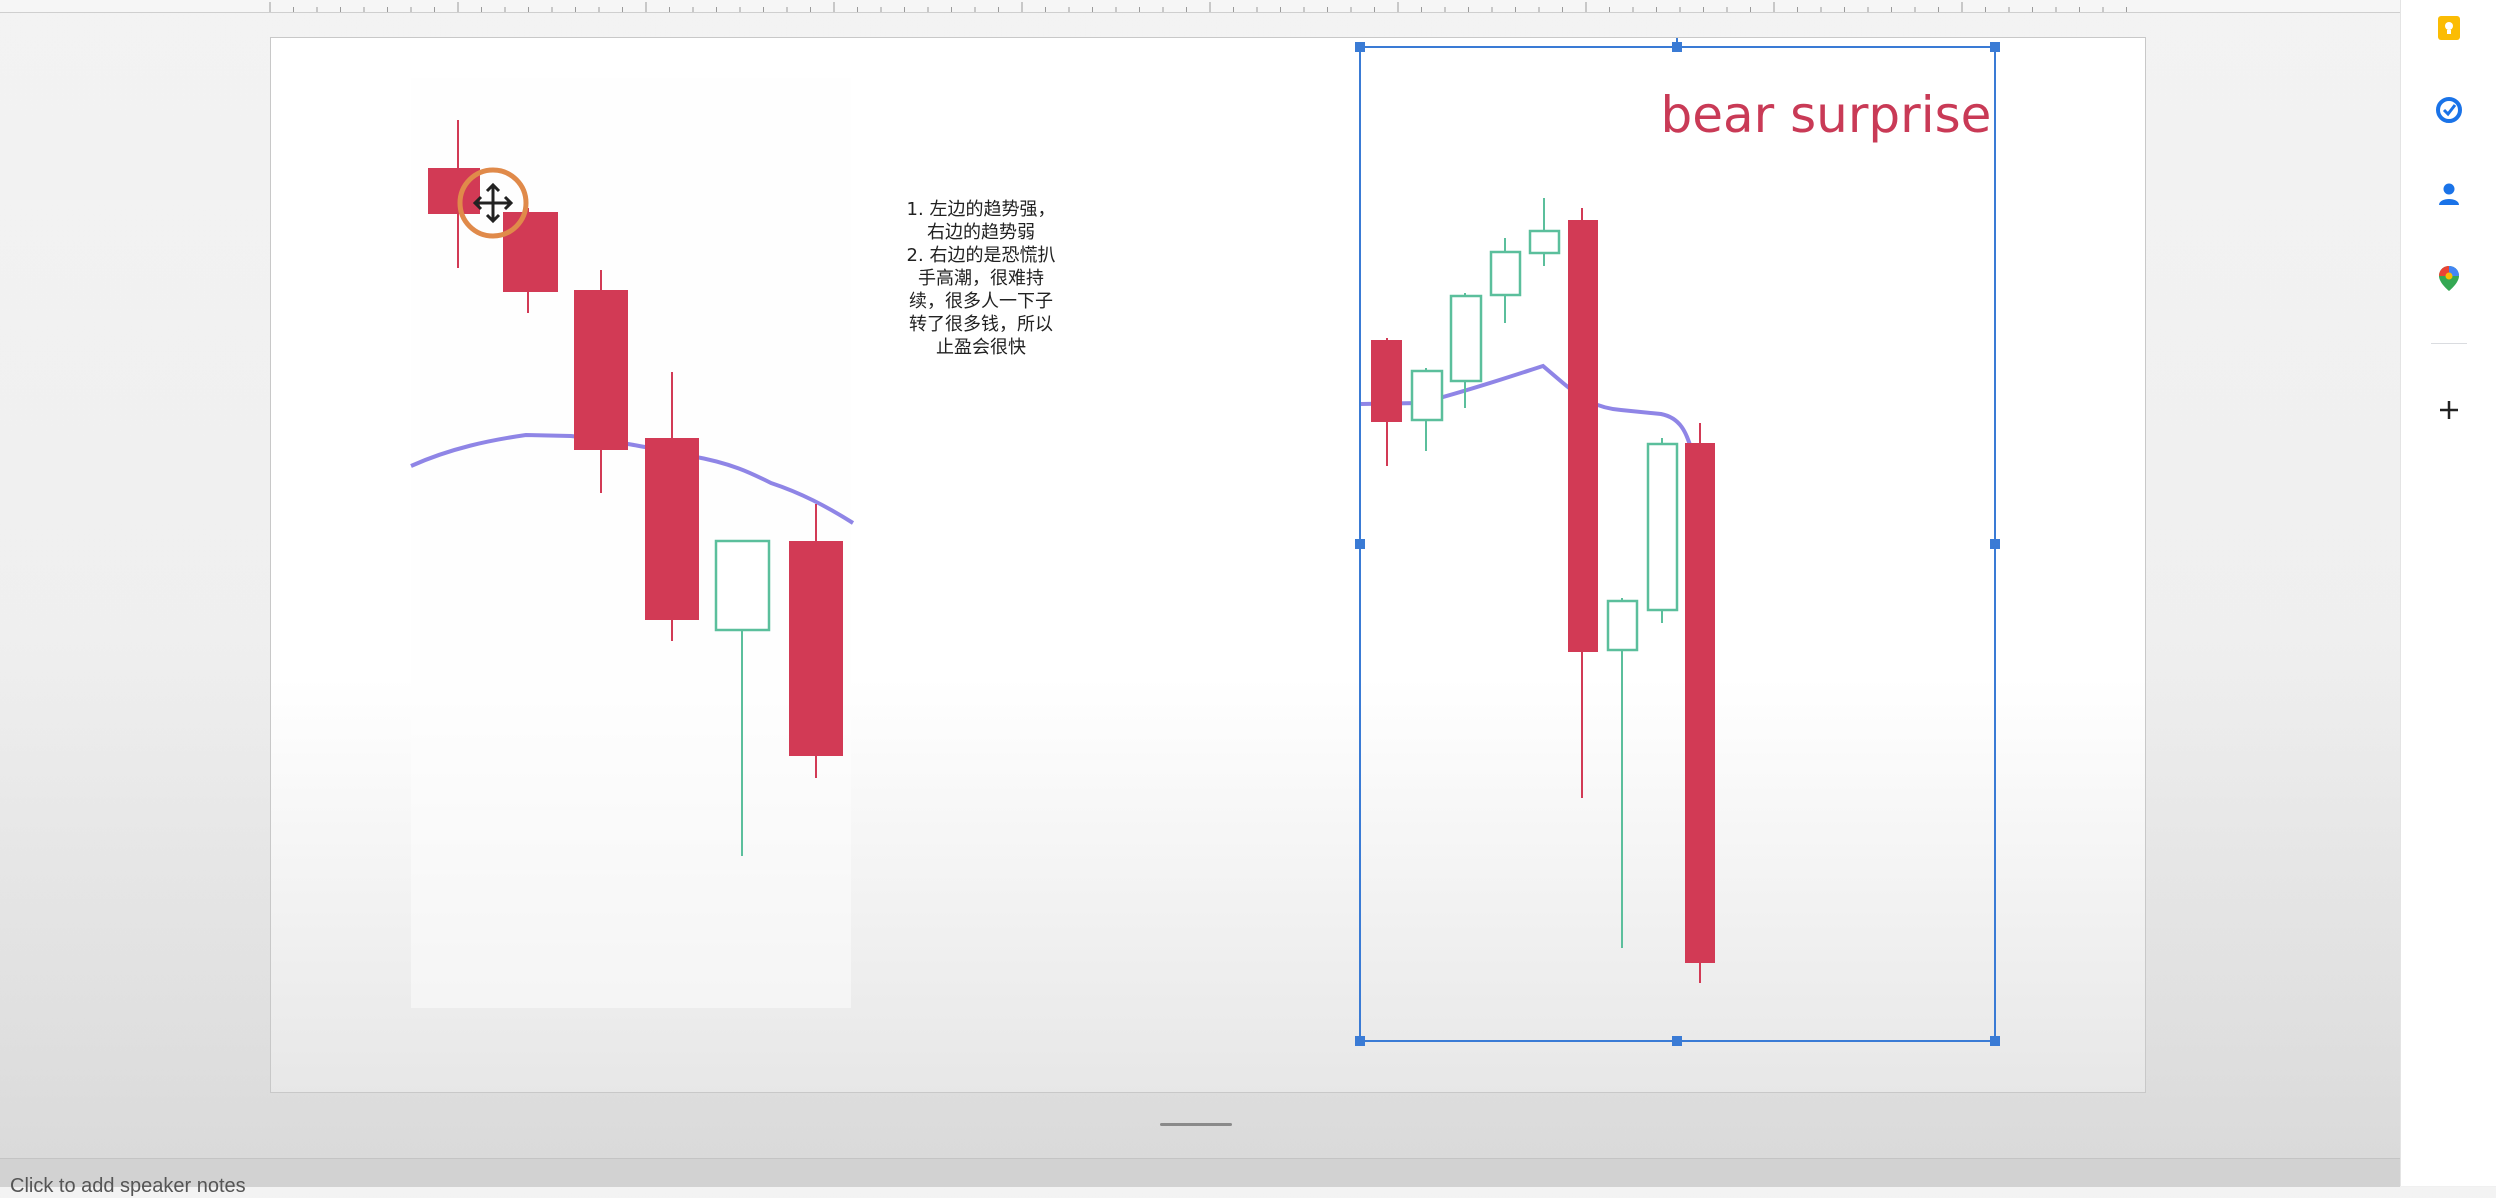  Describe the element at coordinates (1677, 47) in the screenshot. I see `resize-handle-top` at that location.